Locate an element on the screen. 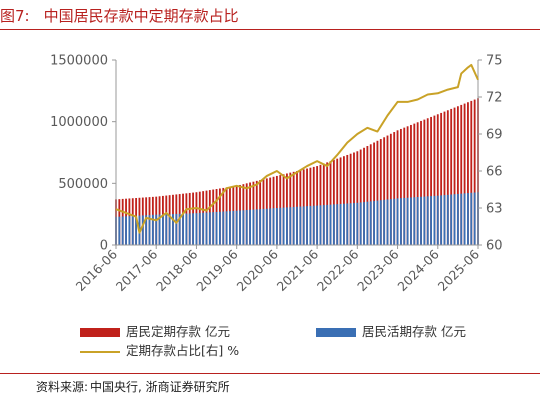 The image size is (548, 402). legend-item-time-deposit: 居民定期存款 亿元 is located at coordinates (155, 330).